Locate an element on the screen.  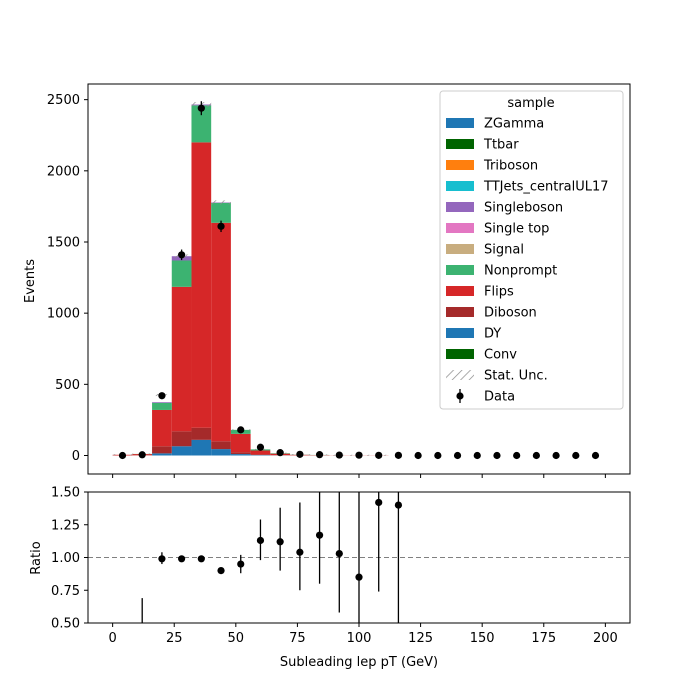
legend-swatch-hatch is located at coordinates (460, 375).